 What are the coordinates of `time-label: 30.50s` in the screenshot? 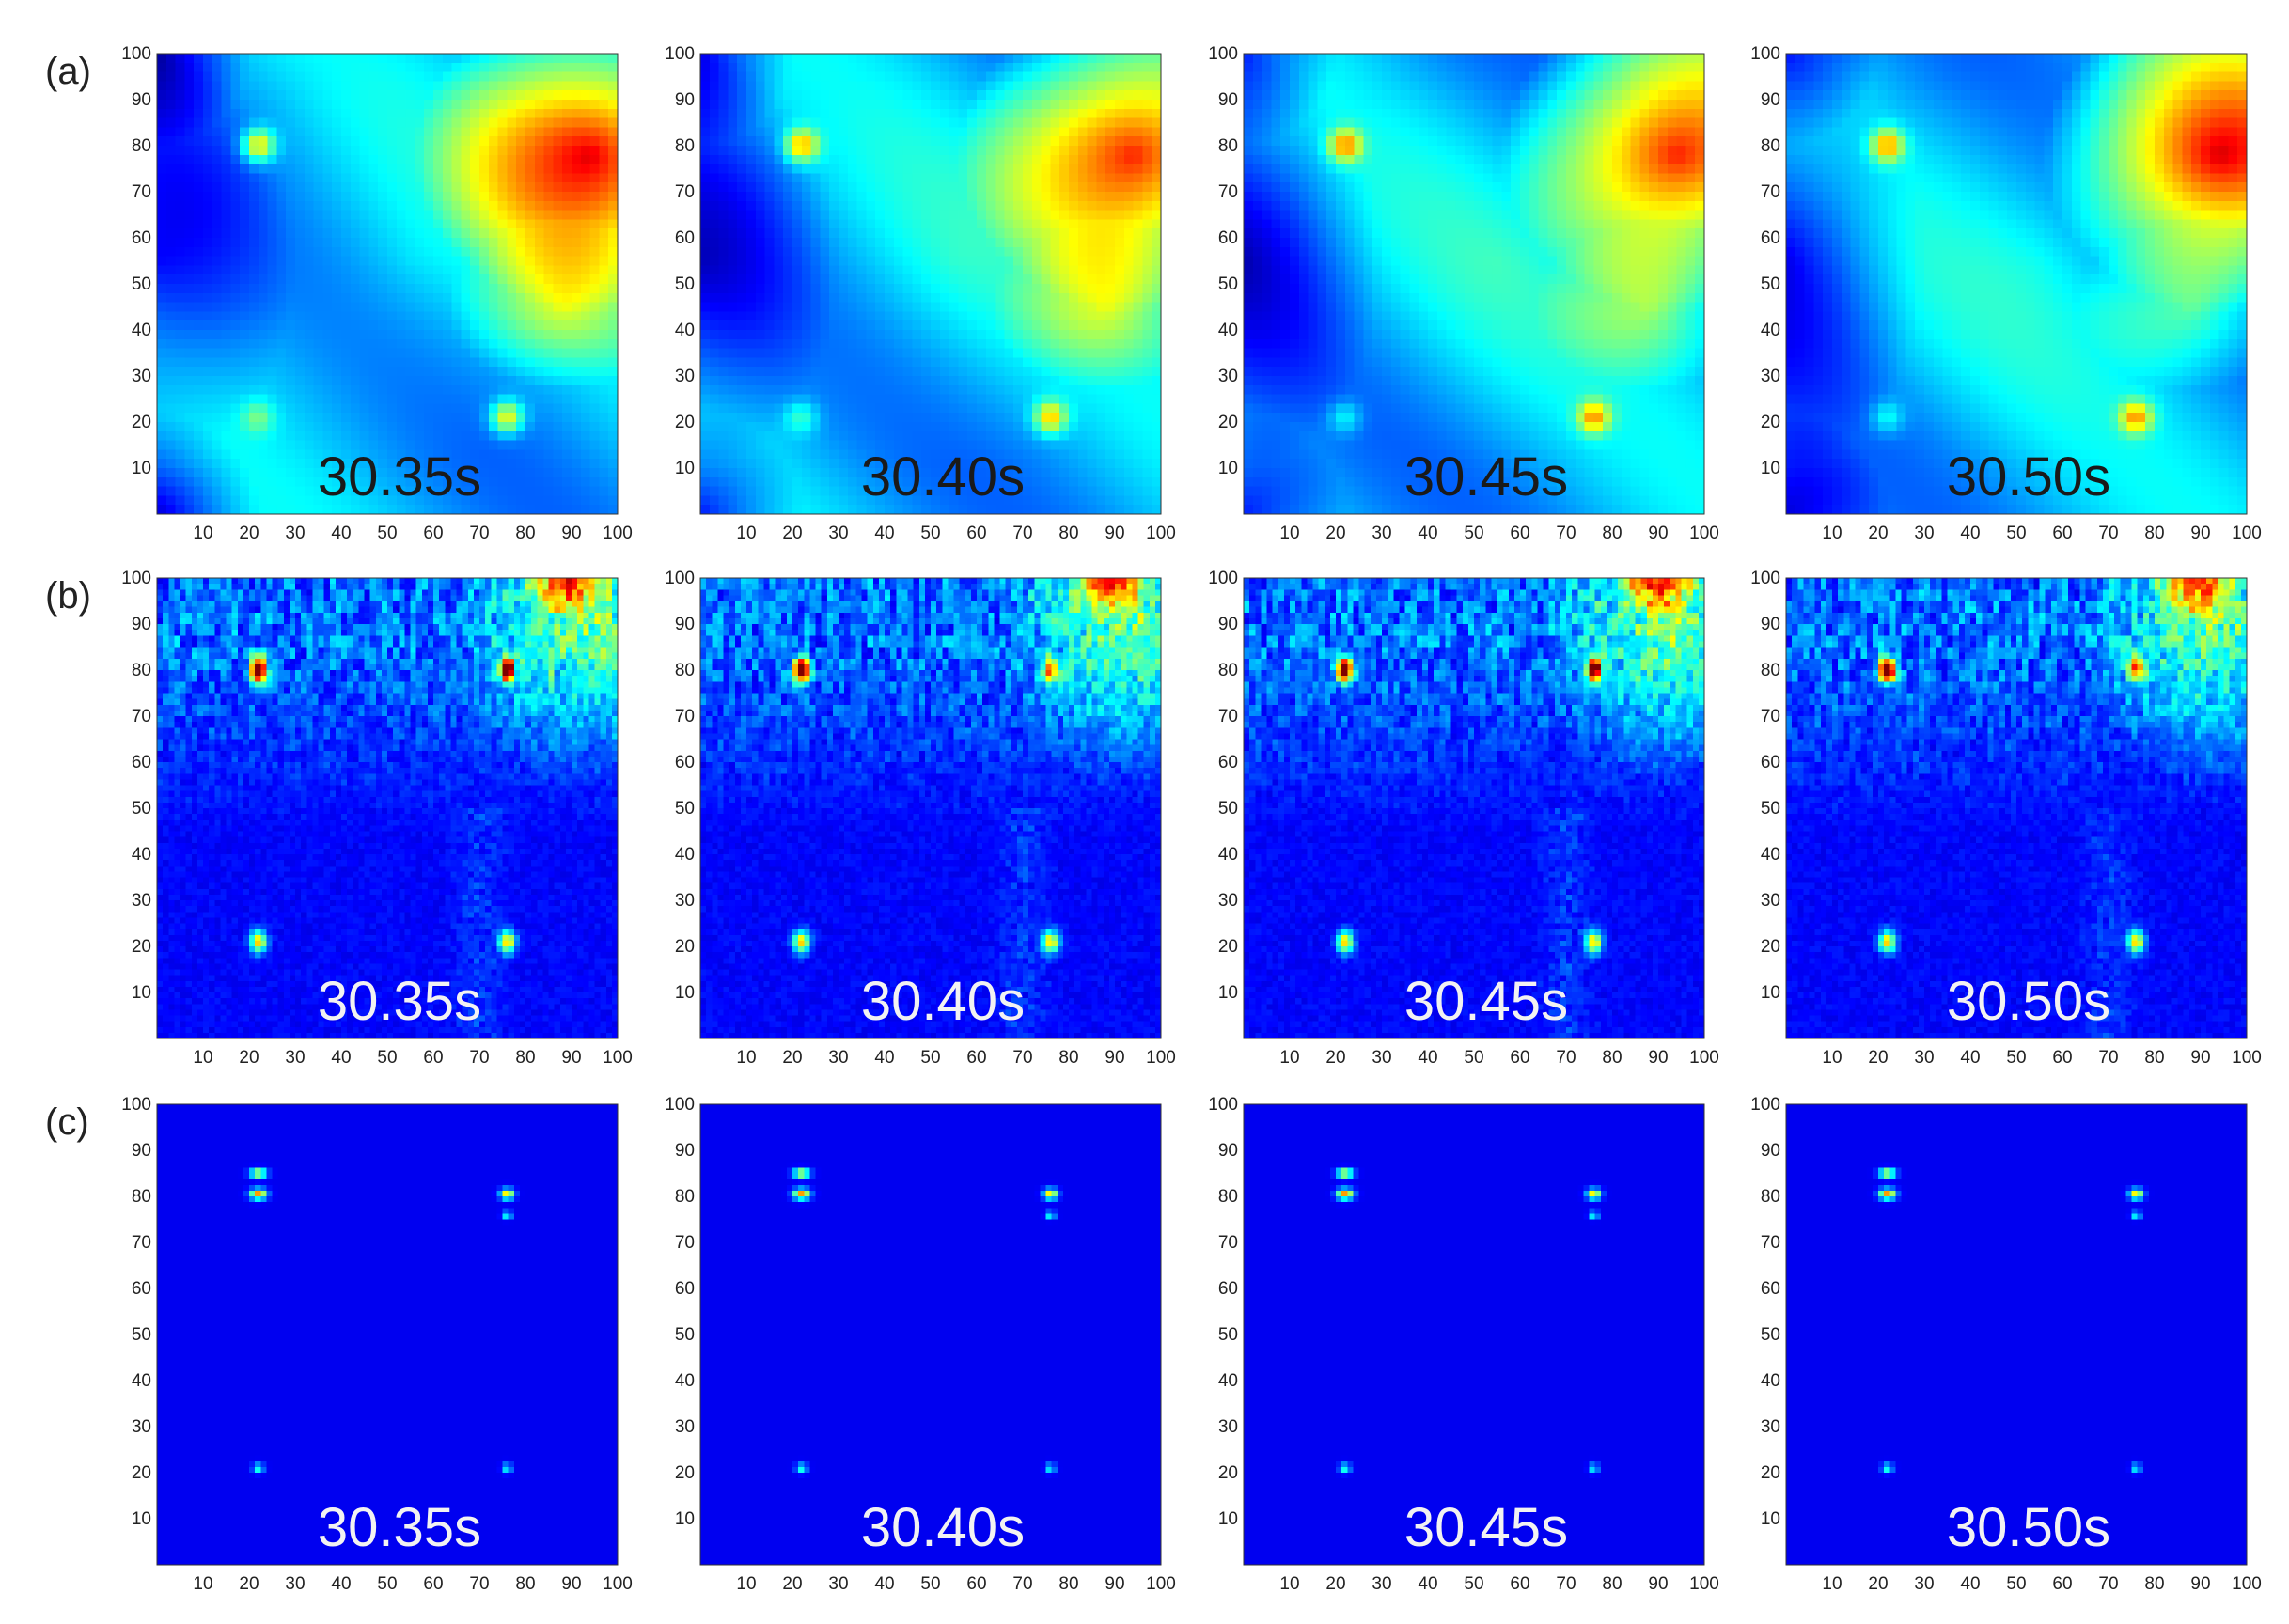 It's located at (2028, 477).